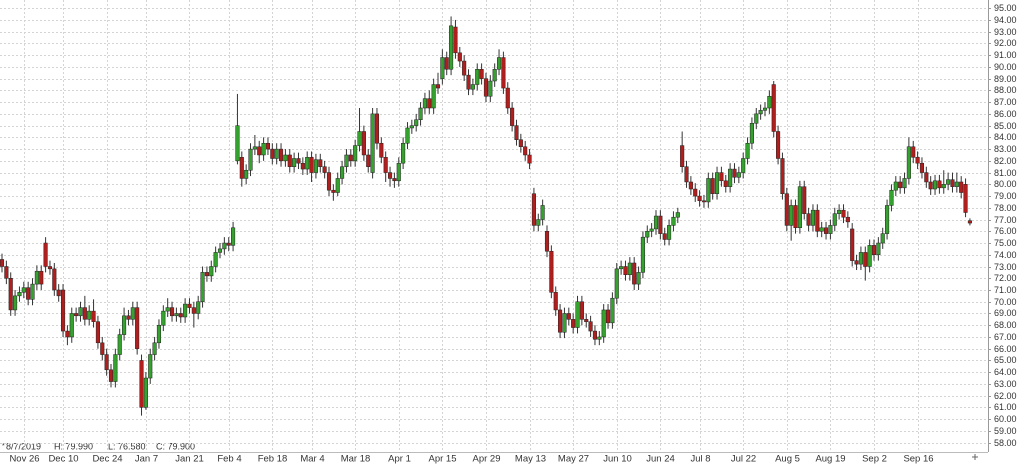 This screenshot has height=464, width=1024. What do you see at coordinates (1005, 255) in the screenshot?
I see `y-tick-label: 74.00` at bounding box center [1005, 255].